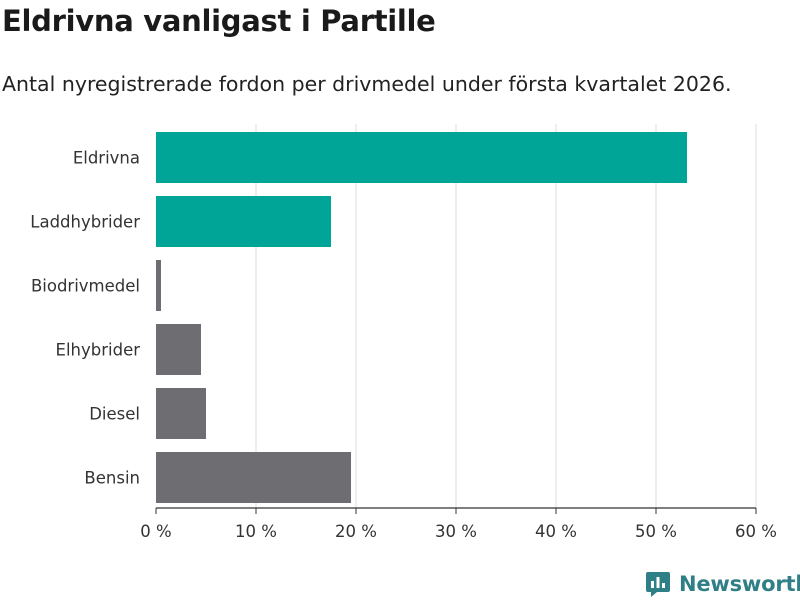 The height and width of the screenshot is (600, 800). I want to click on x-tick-label: 10 %, so click(256, 531).